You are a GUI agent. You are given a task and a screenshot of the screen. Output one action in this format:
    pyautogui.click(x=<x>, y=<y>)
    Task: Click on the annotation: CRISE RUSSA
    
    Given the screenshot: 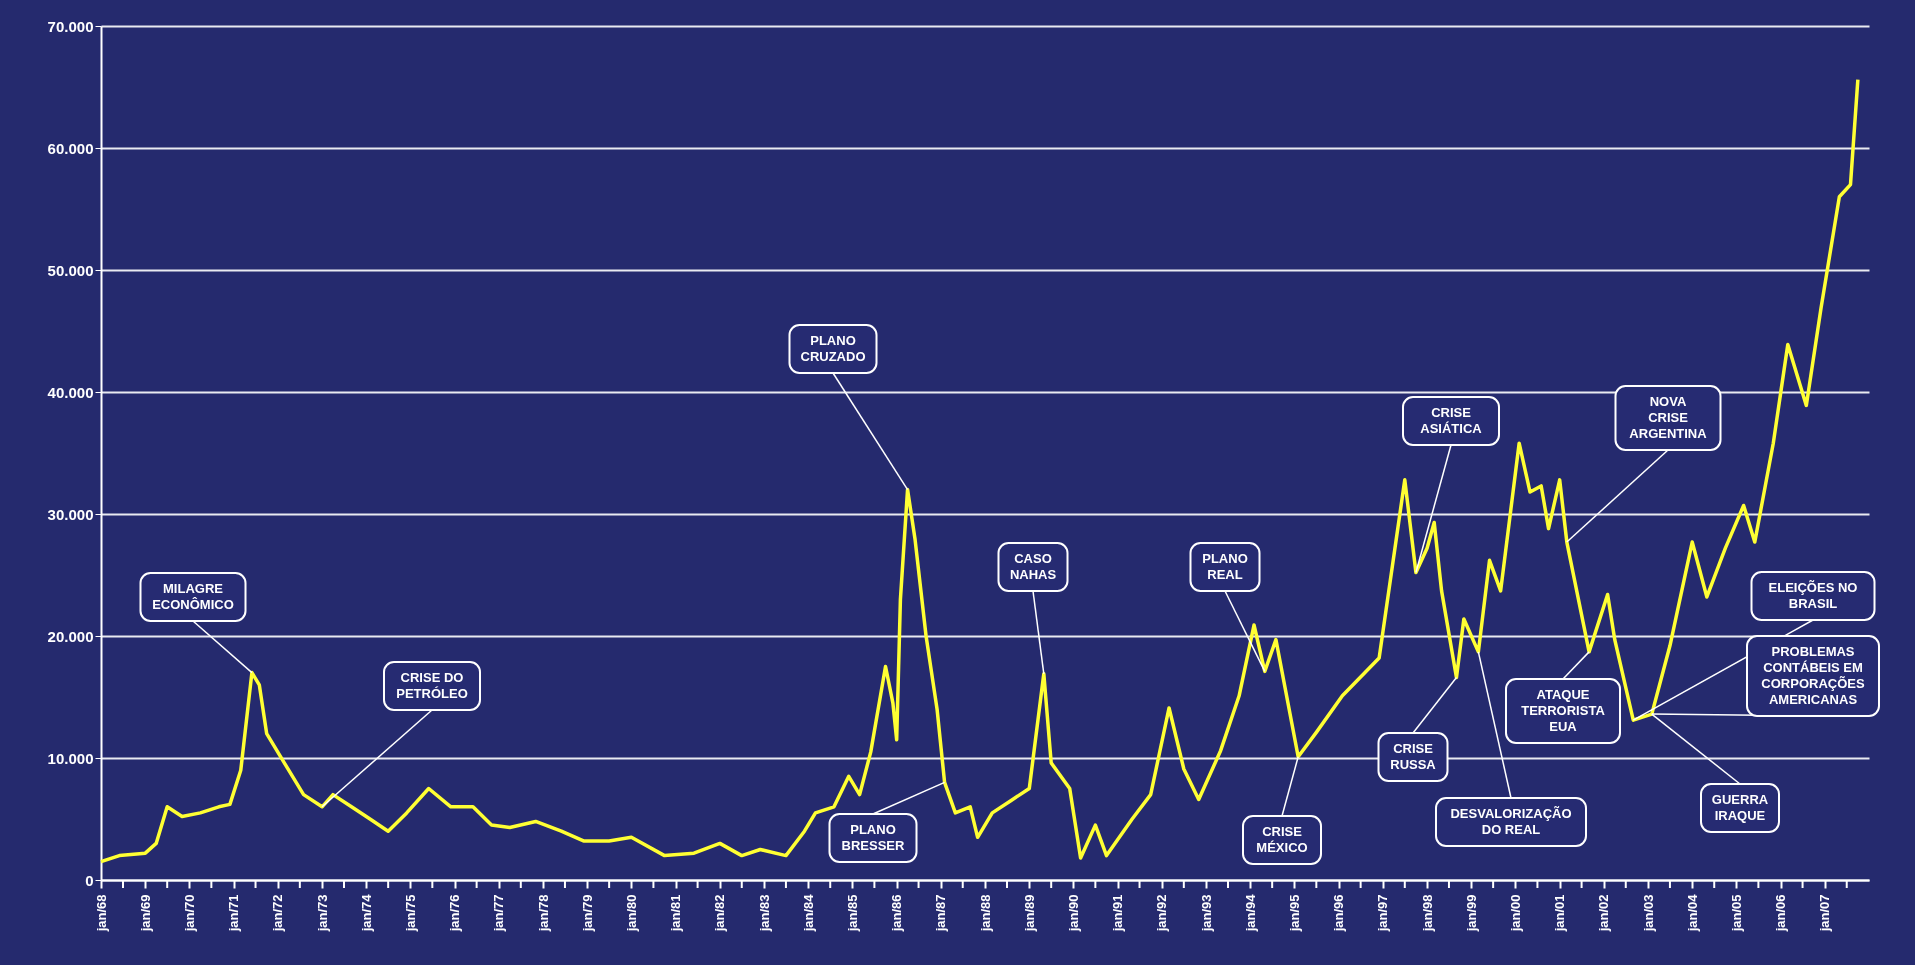 What is the action you would take?
    pyautogui.click(x=1413, y=756)
    